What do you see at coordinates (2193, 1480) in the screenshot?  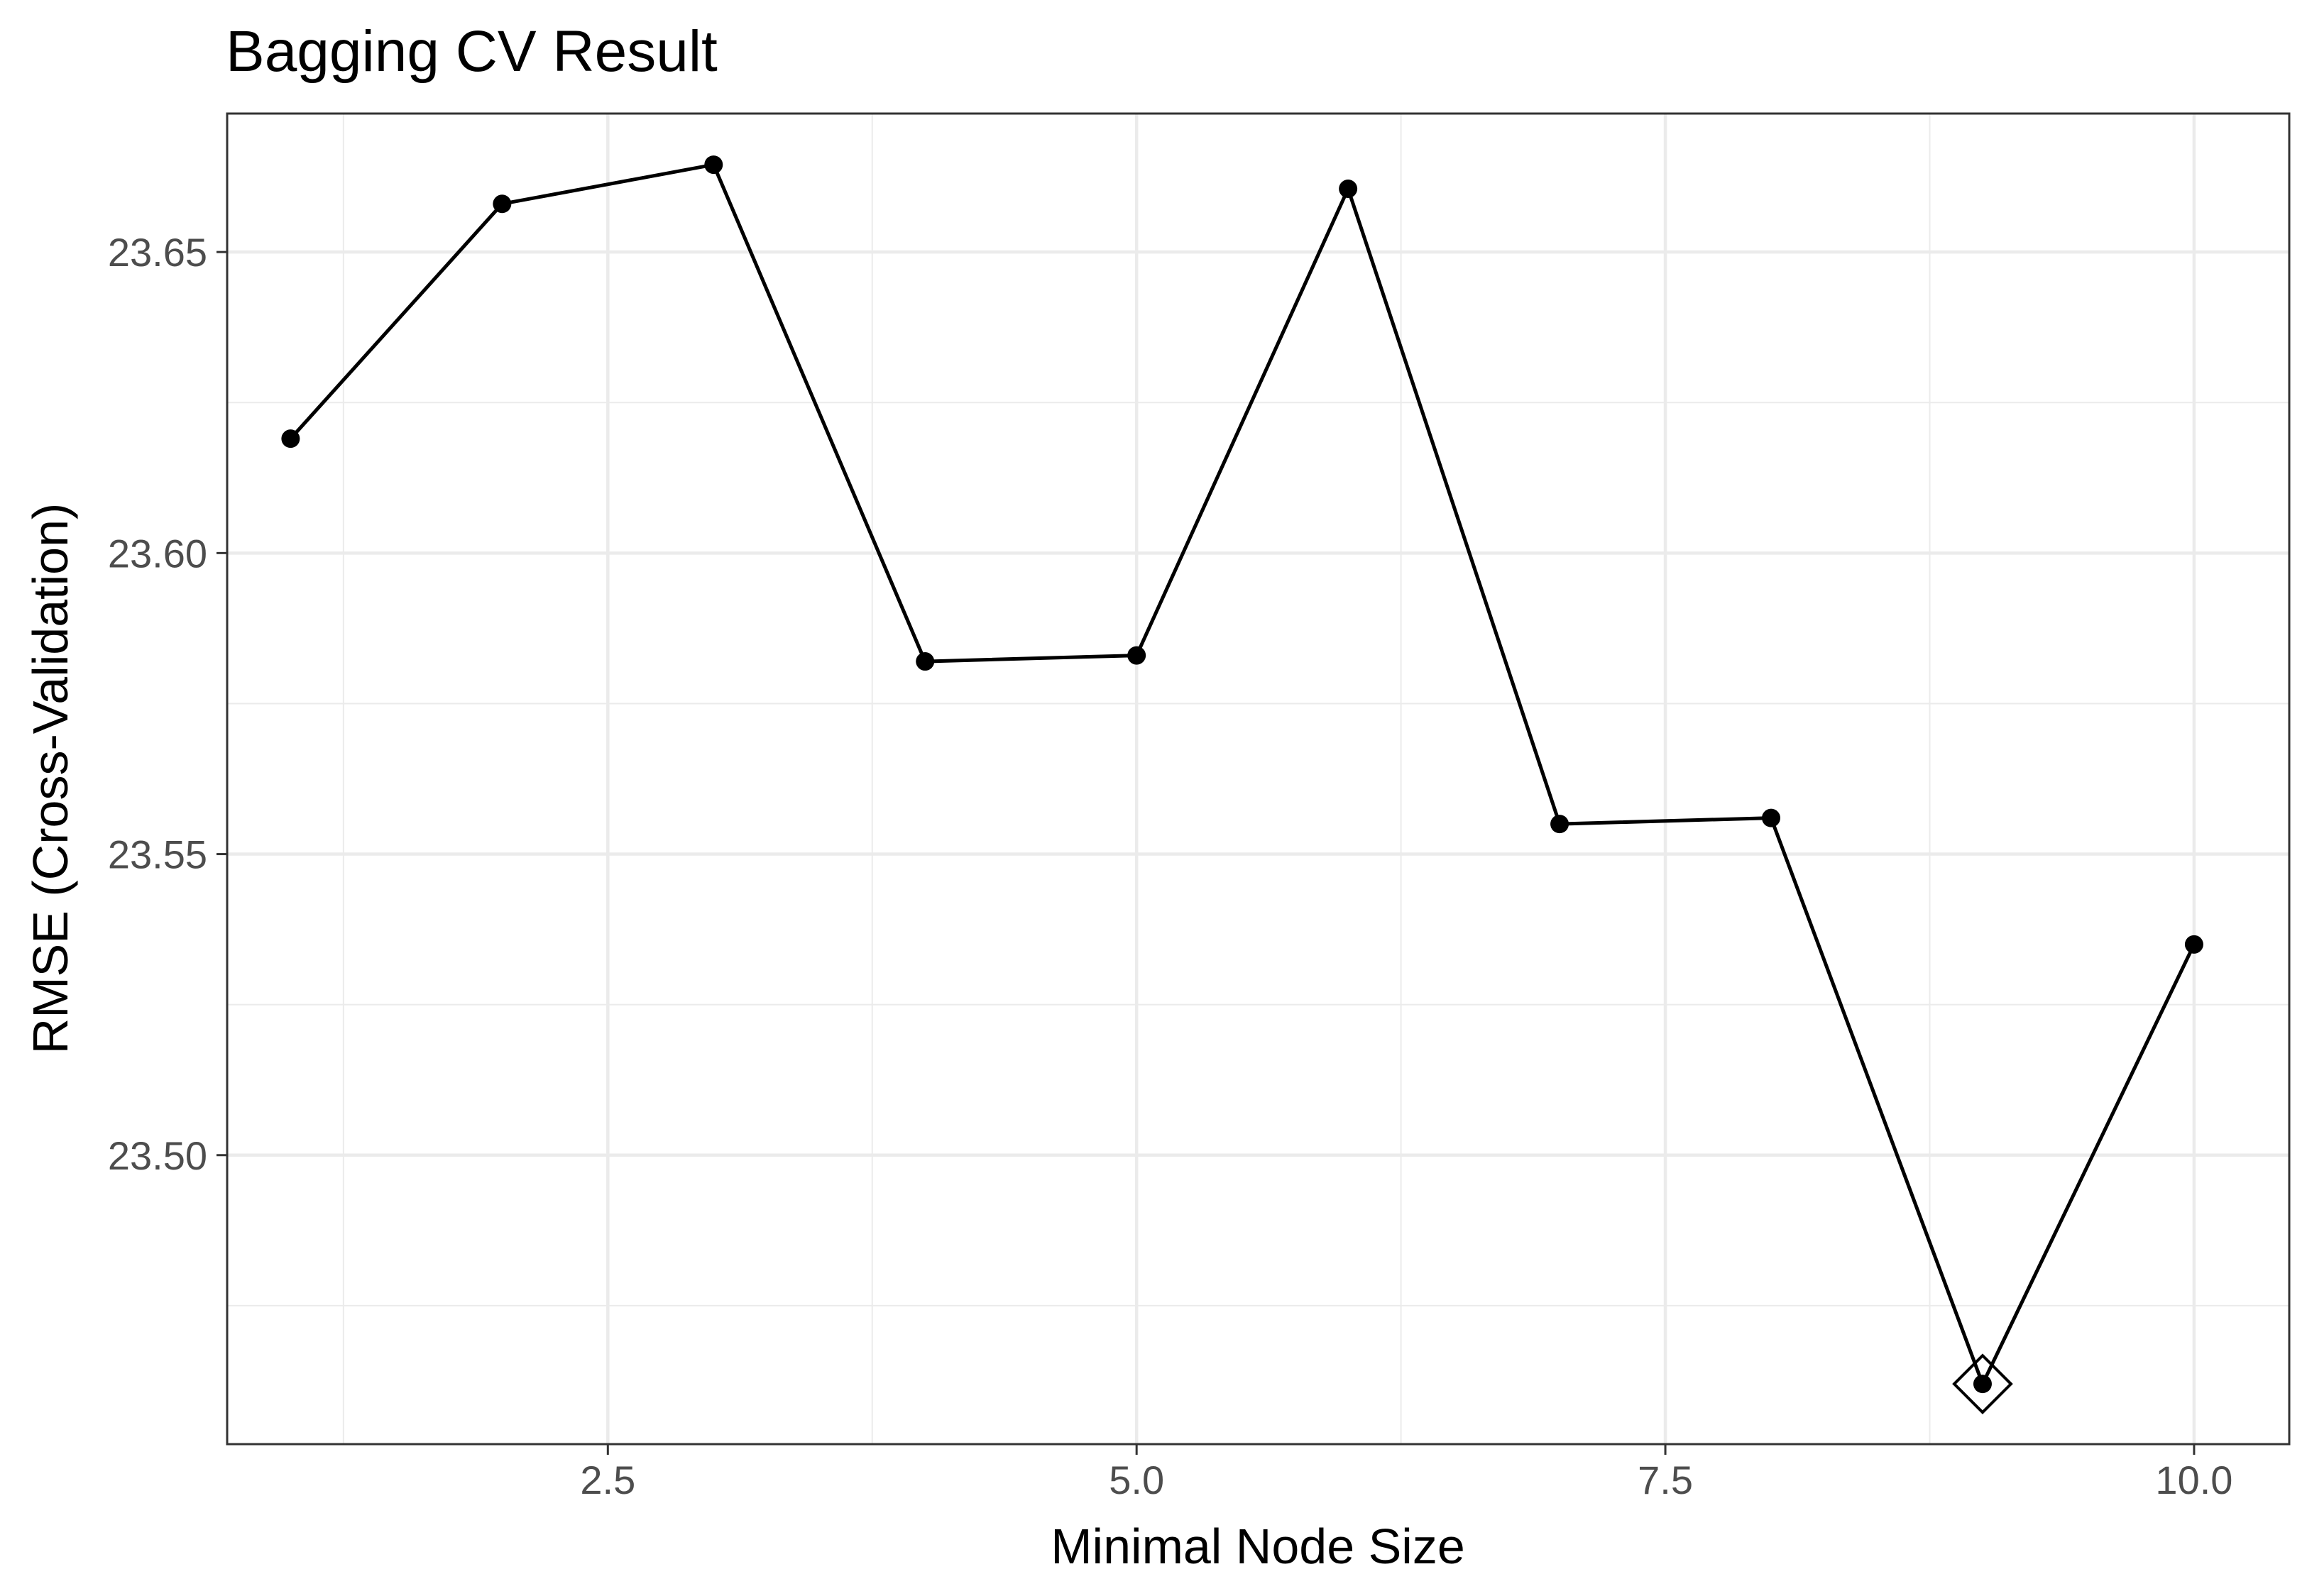 I see `x-tick-label: 10.0` at bounding box center [2193, 1480].